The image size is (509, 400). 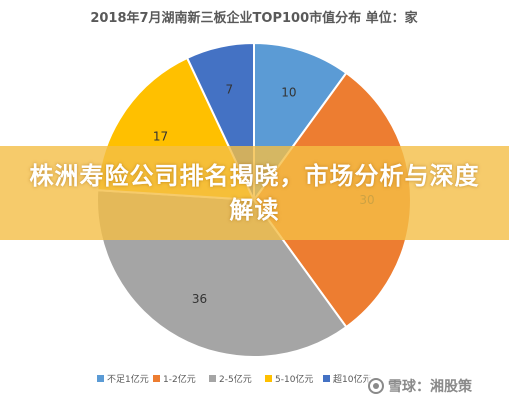 I want to click on legend-label-3: 2-5亿元, so click(x=235, y=379).